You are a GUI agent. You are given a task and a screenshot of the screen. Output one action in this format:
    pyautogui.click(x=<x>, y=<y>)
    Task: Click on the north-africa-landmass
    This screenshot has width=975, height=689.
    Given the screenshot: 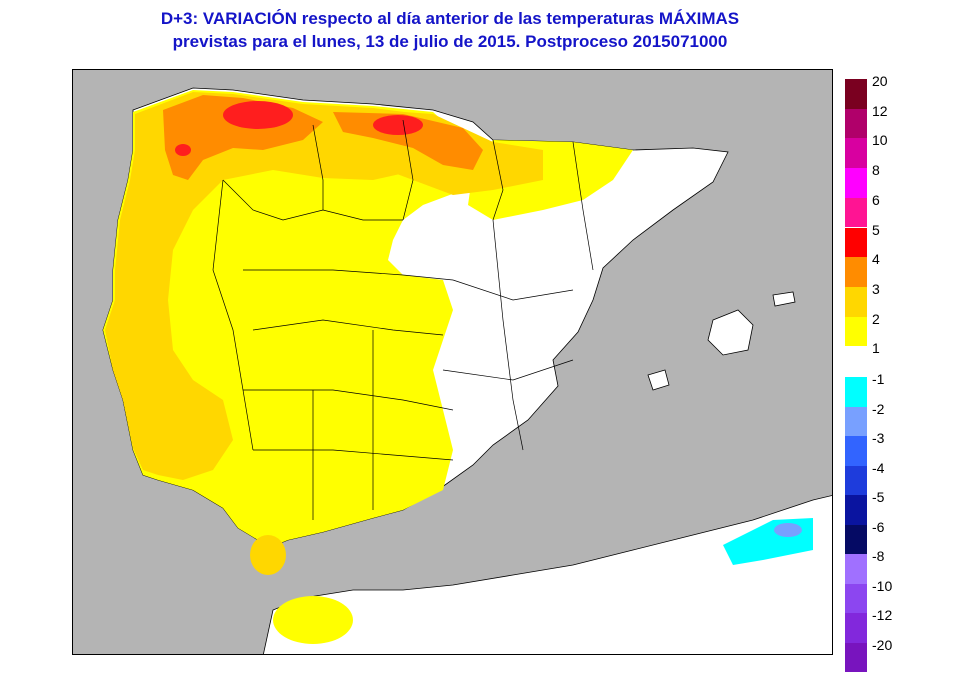 What is the action you would take?
    pyautogui.click(x=547, y=574)
    